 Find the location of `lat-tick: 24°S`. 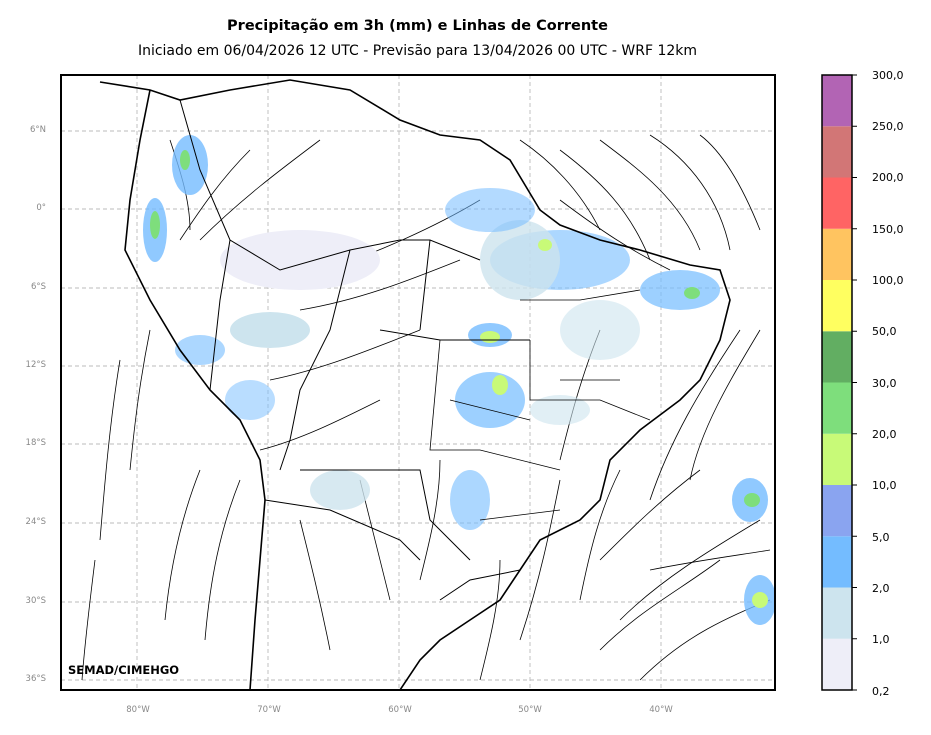

lat-tick: 24°S is located at coordinates (35, 522).